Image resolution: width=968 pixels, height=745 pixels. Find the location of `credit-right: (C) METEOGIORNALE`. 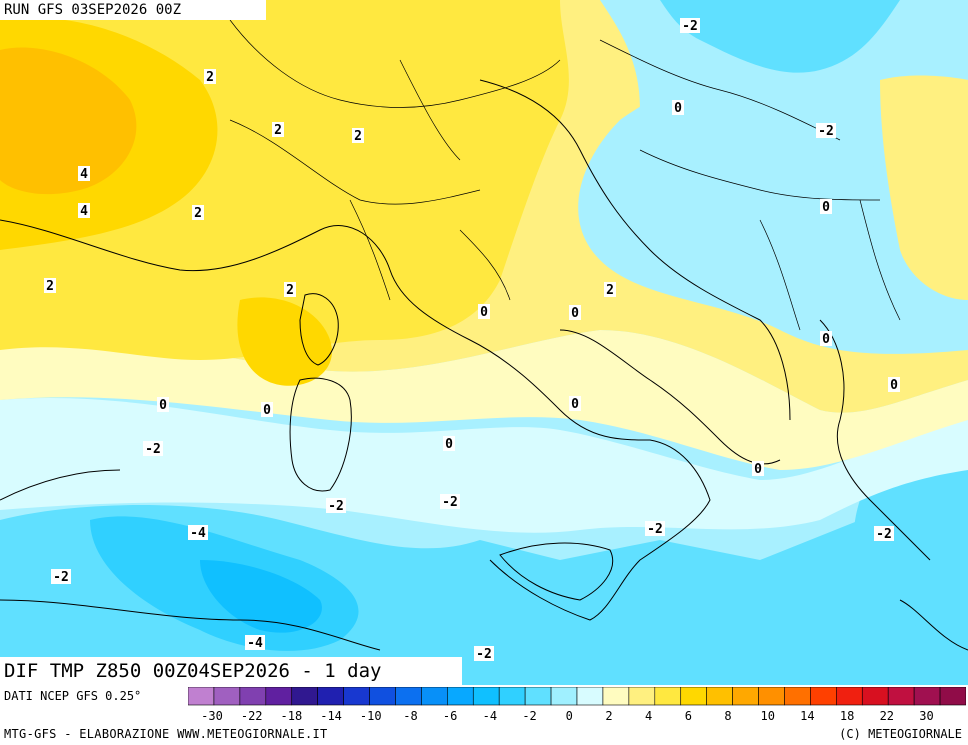

credit-right: (C) METEOGIORNALE is located at coordinates (900, 734).